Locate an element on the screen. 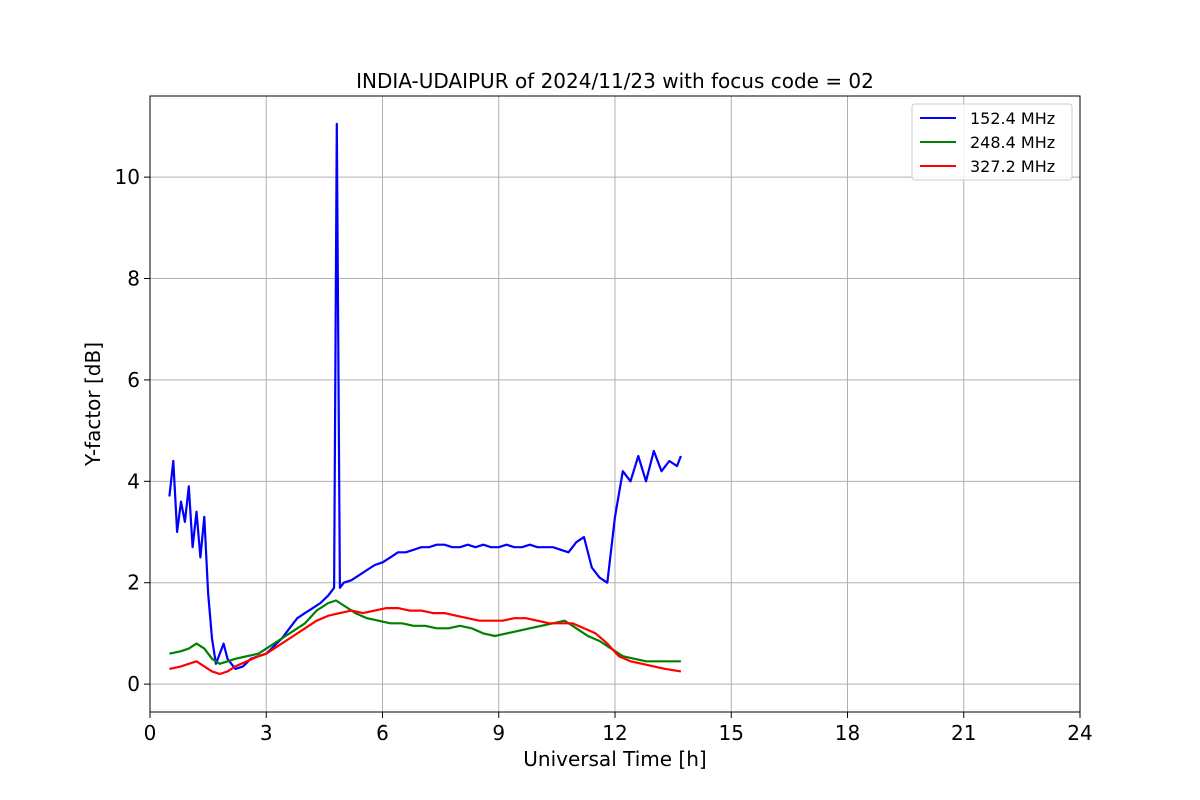 This screenshot has width=1200, height=800. x-tick-label: 9 is located at coordinates (498, 733).